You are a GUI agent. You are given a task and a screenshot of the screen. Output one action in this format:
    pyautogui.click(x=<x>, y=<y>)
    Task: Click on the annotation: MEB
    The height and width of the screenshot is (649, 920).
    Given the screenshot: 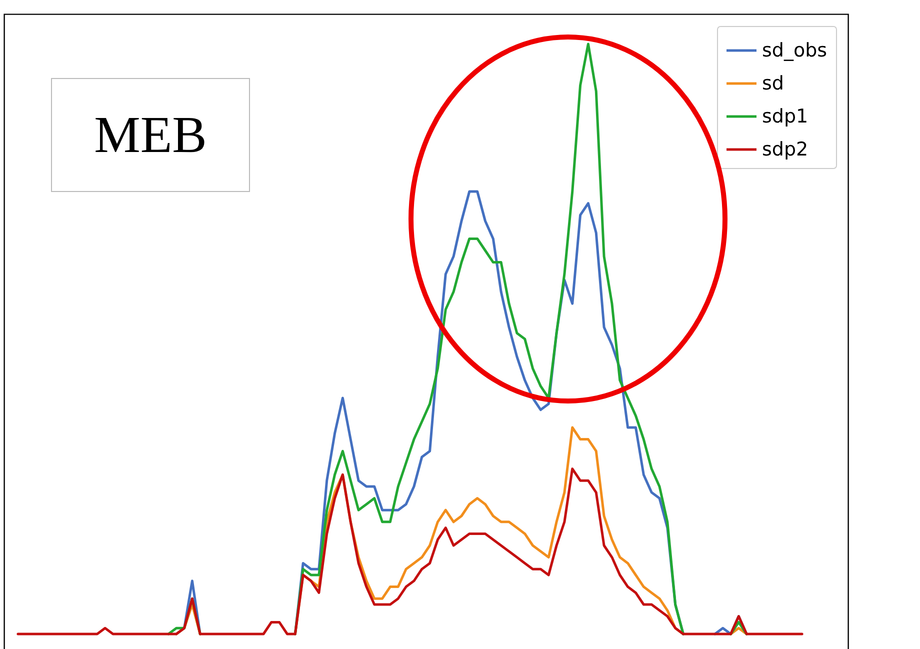 What is the action you would take?
    pyautogui.click(x=150, y=135)
    